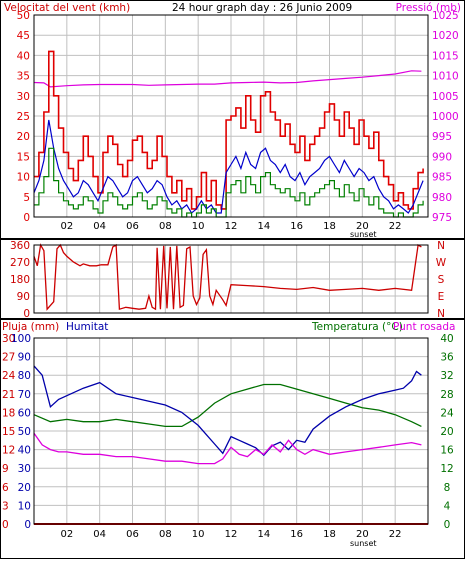 The image size is (465, 563). Describe the element at coordinates (23, 36) in the screenshot. I see `wind-tick-label: 45` at that location.